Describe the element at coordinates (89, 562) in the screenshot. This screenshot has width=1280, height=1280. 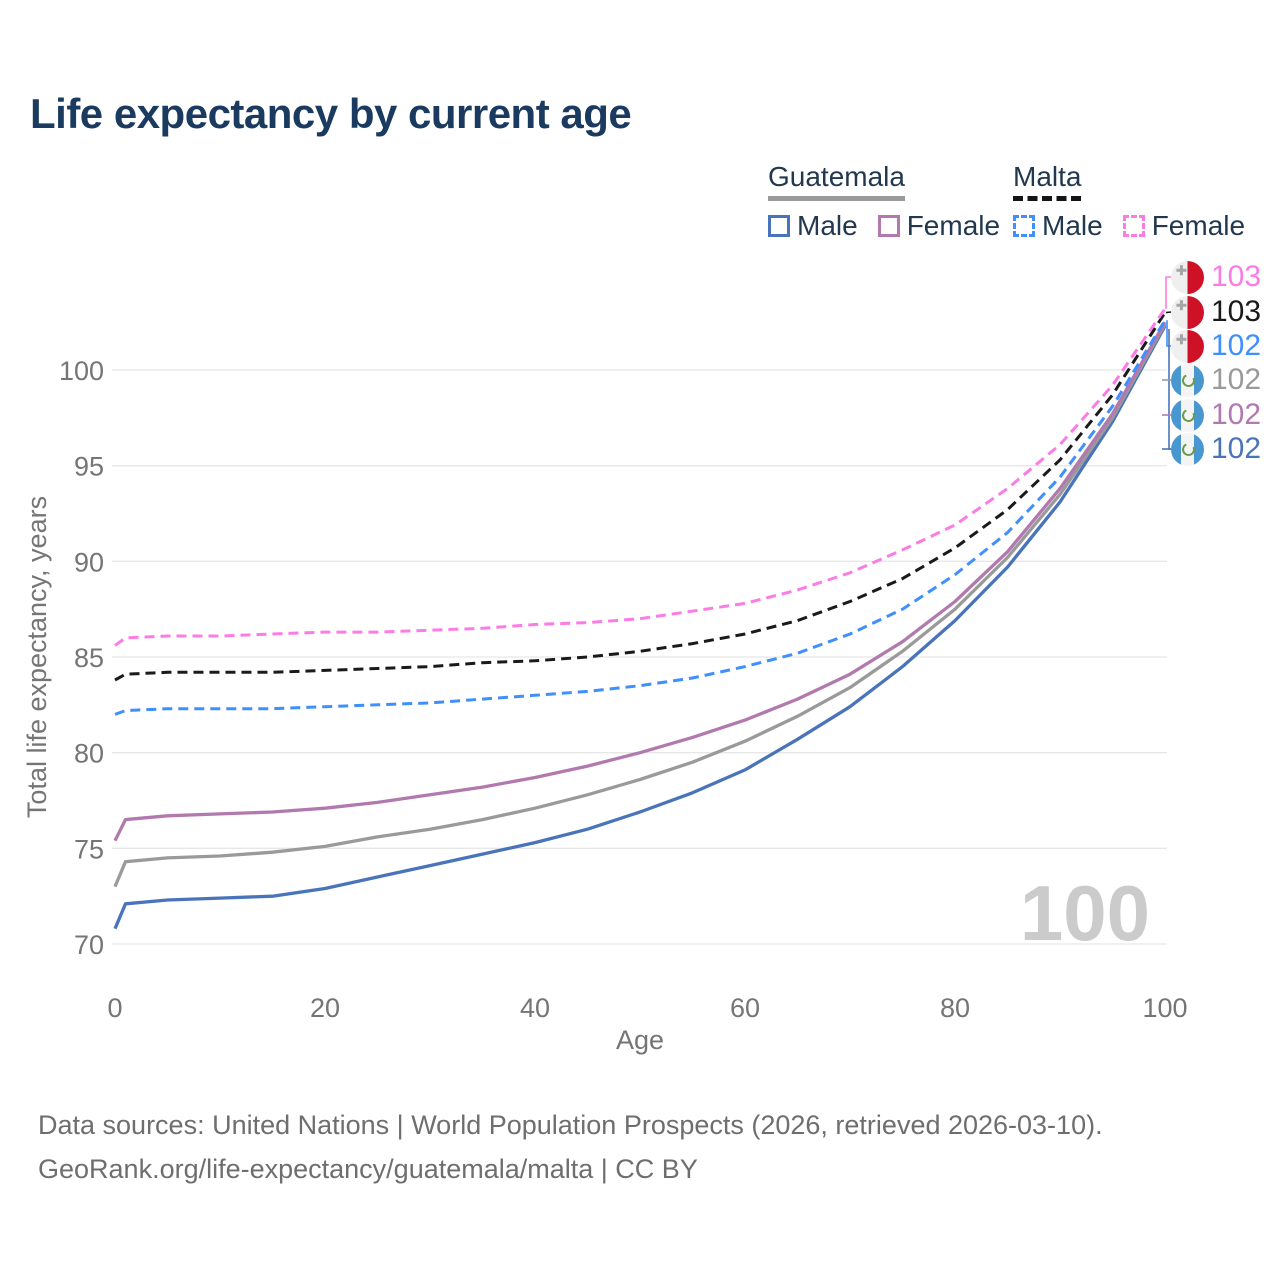
I see `y-axis-tick-label: 90` at that location.